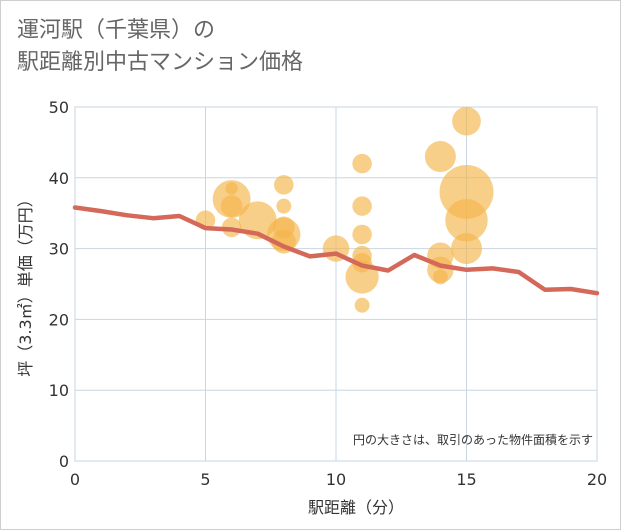 The height and width of the screenshot is (530, 621). I want to click on chart-title-line-1: 運河駅（千葉県）の, so click(116, 30).